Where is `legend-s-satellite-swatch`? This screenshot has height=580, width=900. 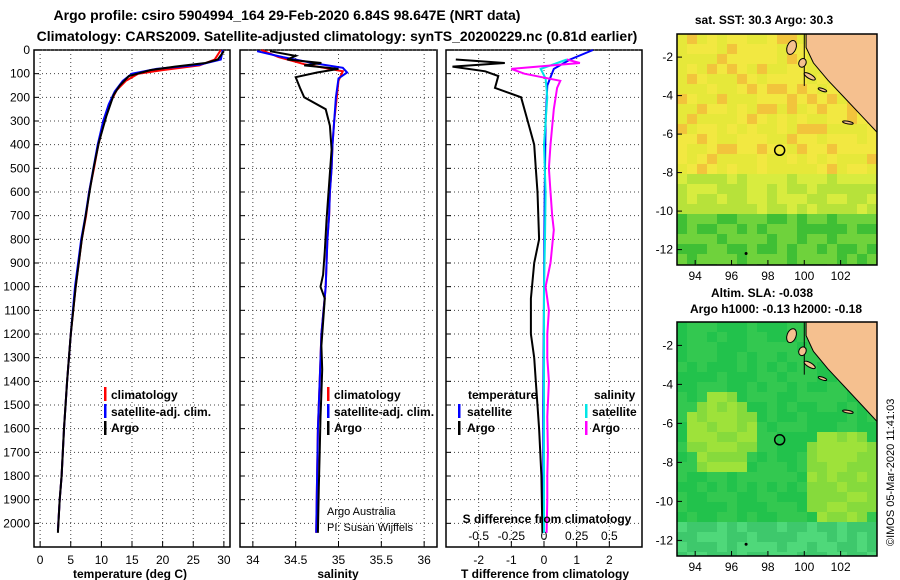
legend-s-satellite-swatch is located at coordinates (586, 411).